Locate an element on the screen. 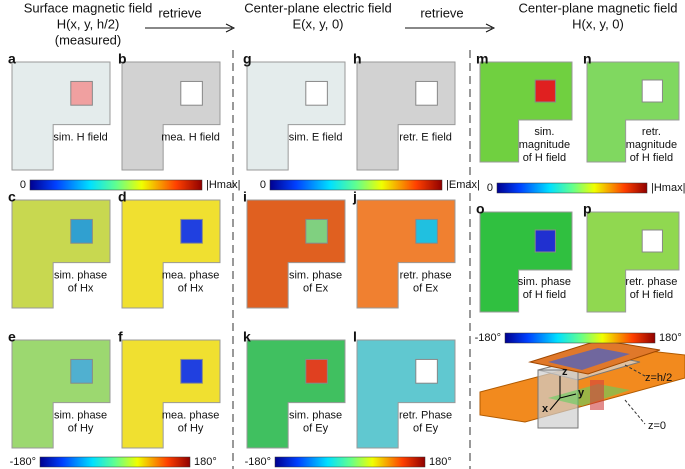  panel-letter: k is located at coordinates (247, 337).